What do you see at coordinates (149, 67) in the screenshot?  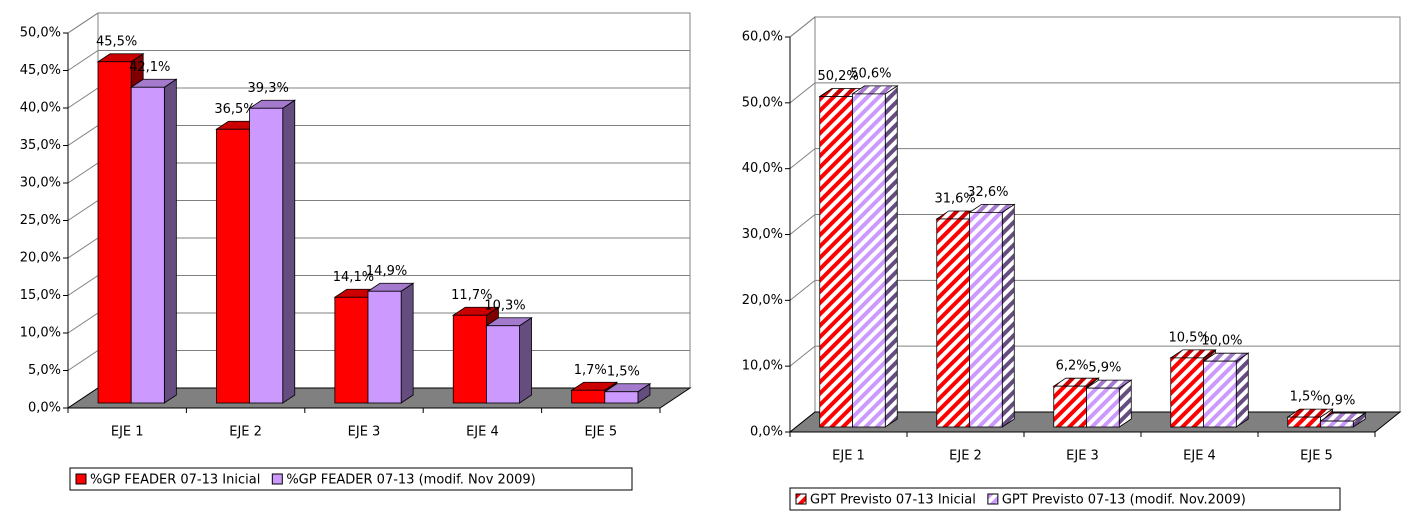 I see `value-label: 42,1%` at bounding box center [149, 67].